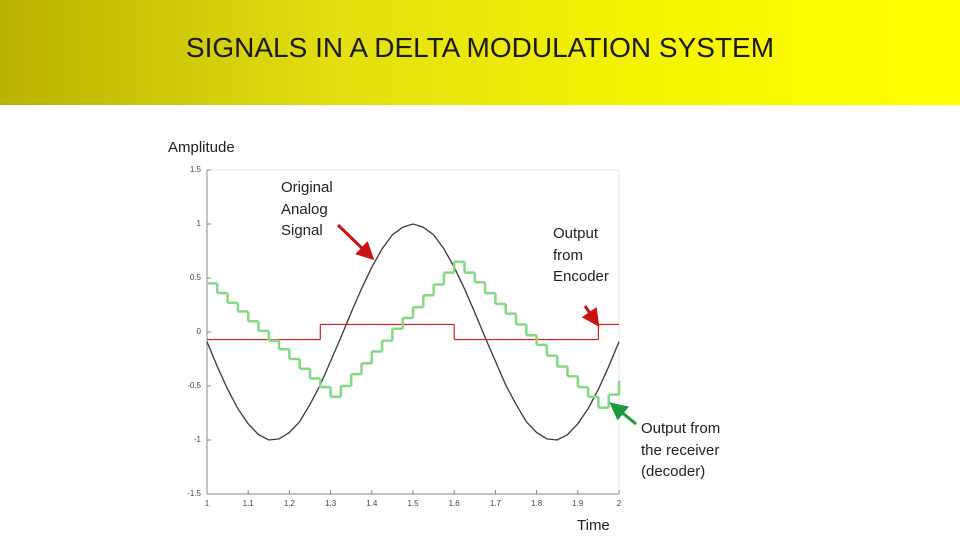 The width and height of the screenshot is (960, 540). What do you see at coordinates (196, 277) in the screenshot?
I see `y-tick-label: 0.5` at bounding box center [196, 277].